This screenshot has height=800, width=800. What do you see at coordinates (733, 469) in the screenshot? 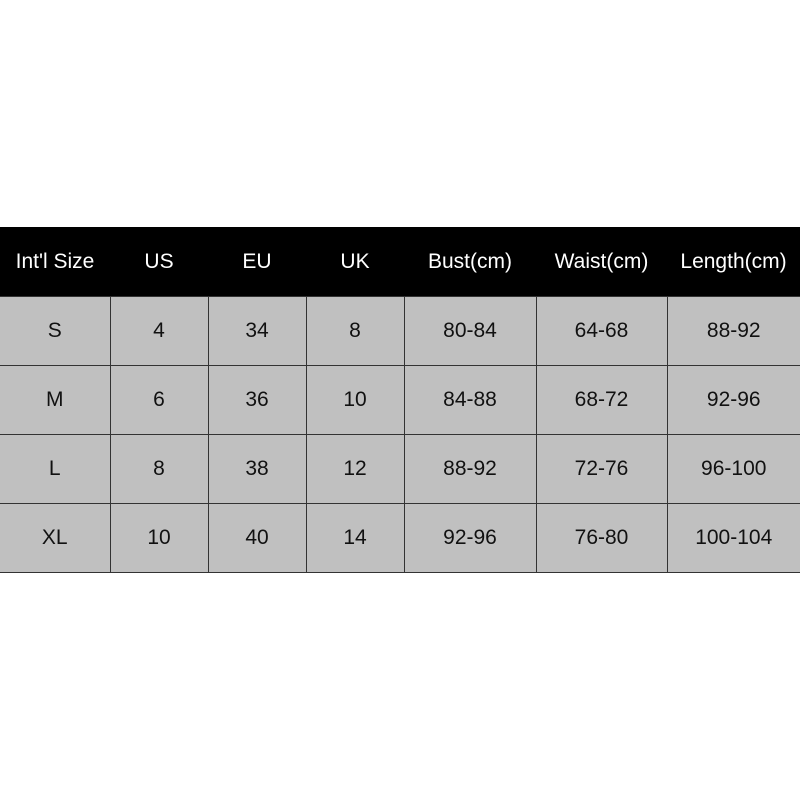
I see `table-cell: 96-100` at bounding box center [733, 469].